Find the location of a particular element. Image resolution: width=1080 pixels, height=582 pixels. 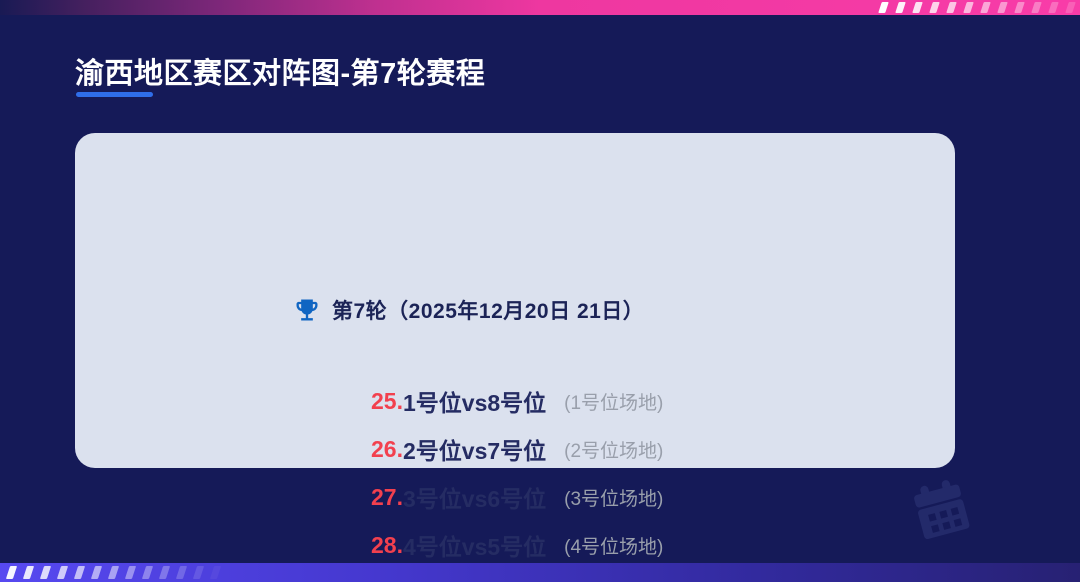

calendar-icon is located at coordinates (940, 509).